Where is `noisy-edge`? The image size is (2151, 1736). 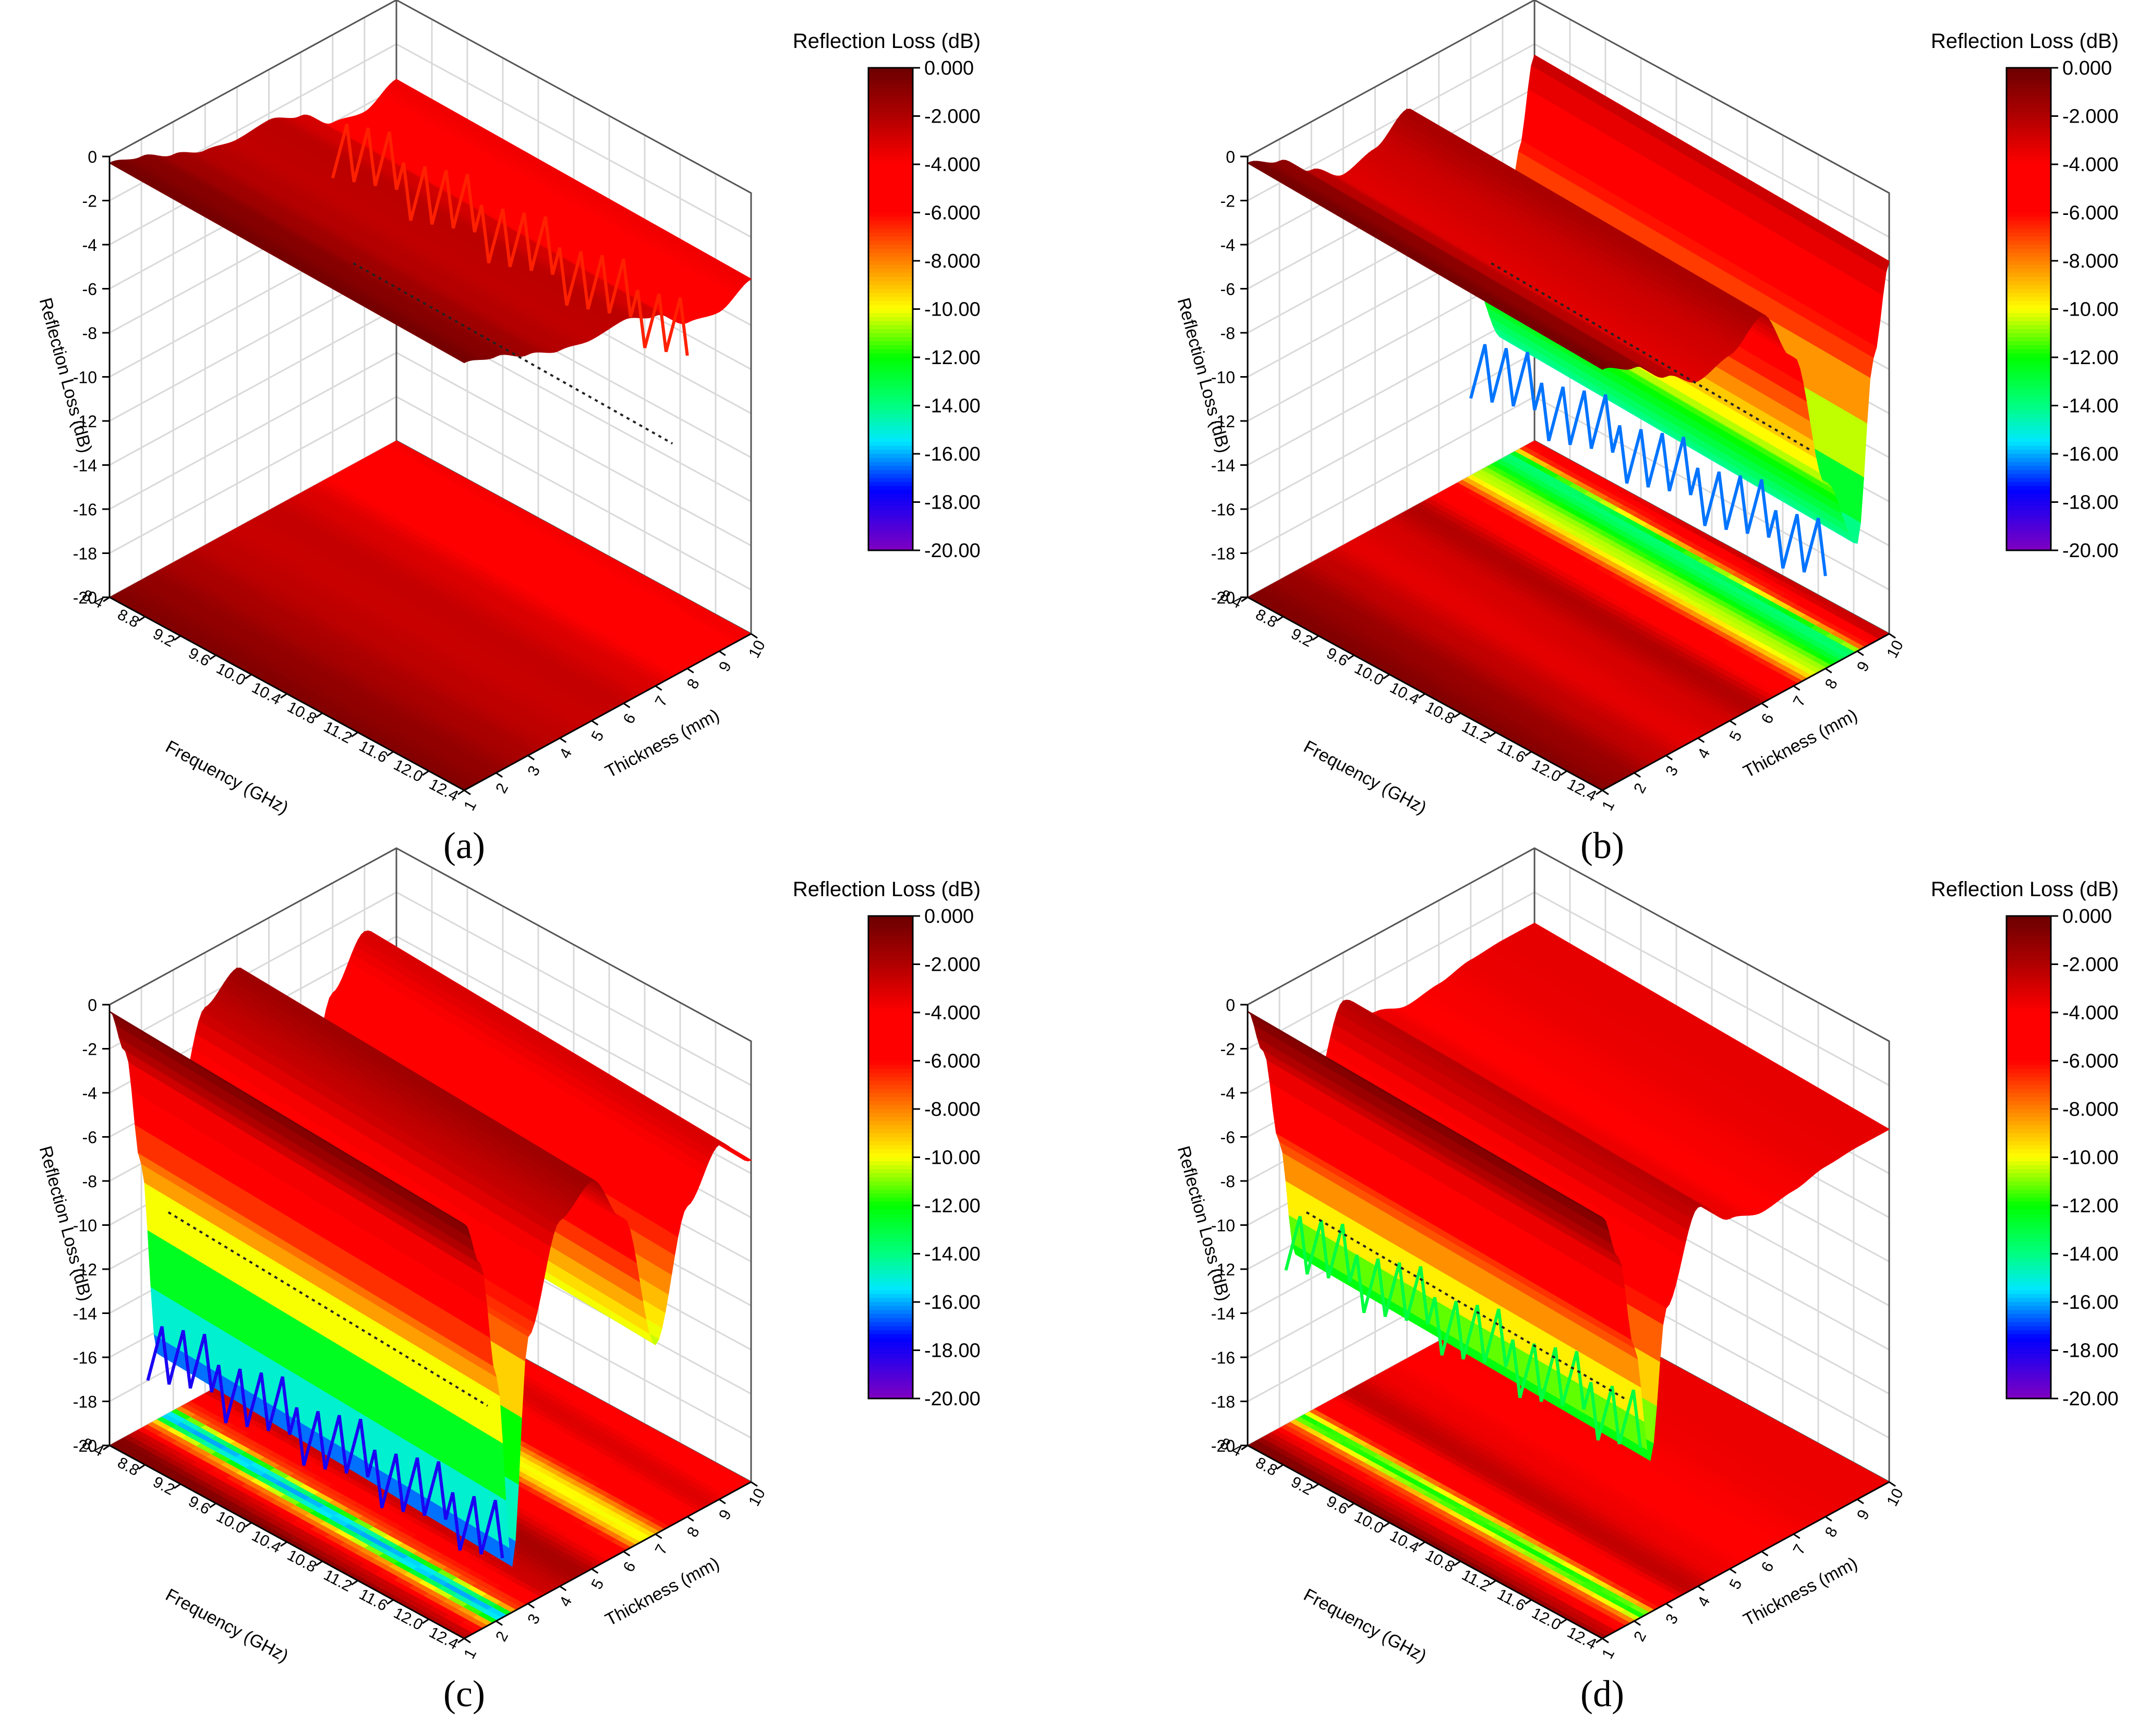 noisy-edge is located at coordinates (1463, 1332).